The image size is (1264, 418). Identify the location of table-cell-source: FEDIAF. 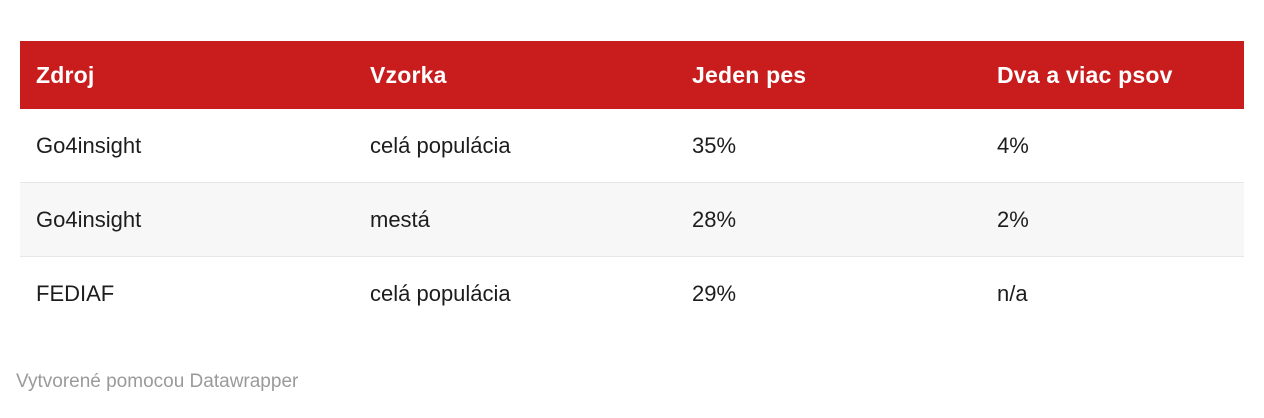
(187, 293).